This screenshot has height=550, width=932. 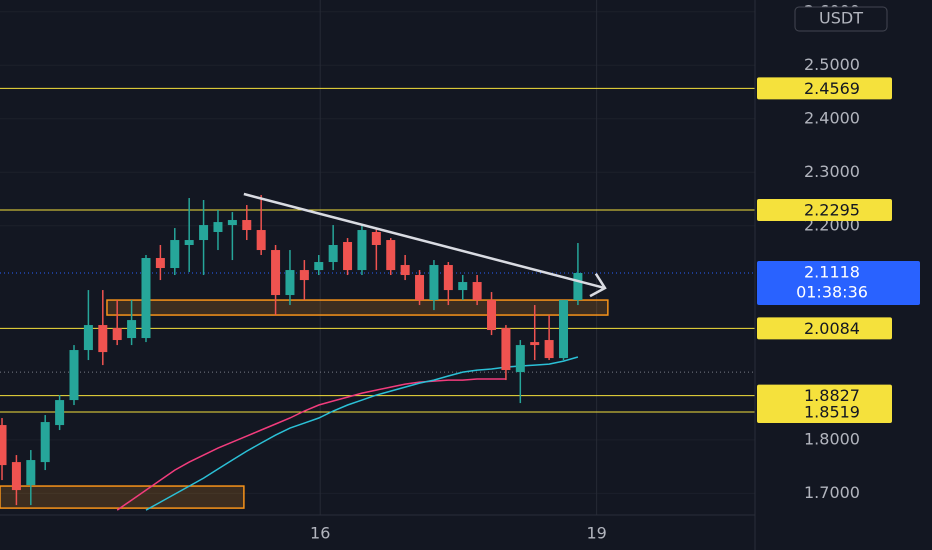 I want to click on trendline, so click(x=424, y=241).